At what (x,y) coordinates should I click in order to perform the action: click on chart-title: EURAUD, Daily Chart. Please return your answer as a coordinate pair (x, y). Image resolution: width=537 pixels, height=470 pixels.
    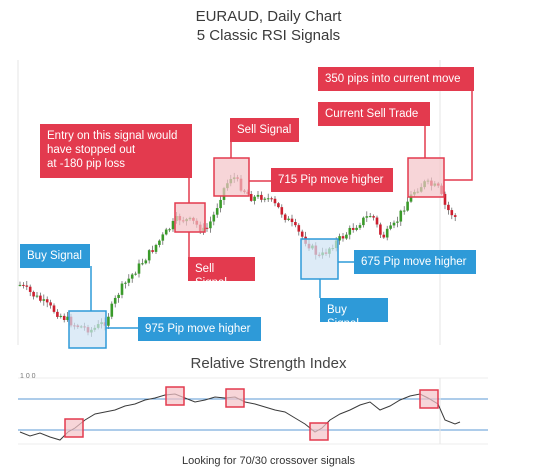
    Looking at the image, I should click on (268, 16).